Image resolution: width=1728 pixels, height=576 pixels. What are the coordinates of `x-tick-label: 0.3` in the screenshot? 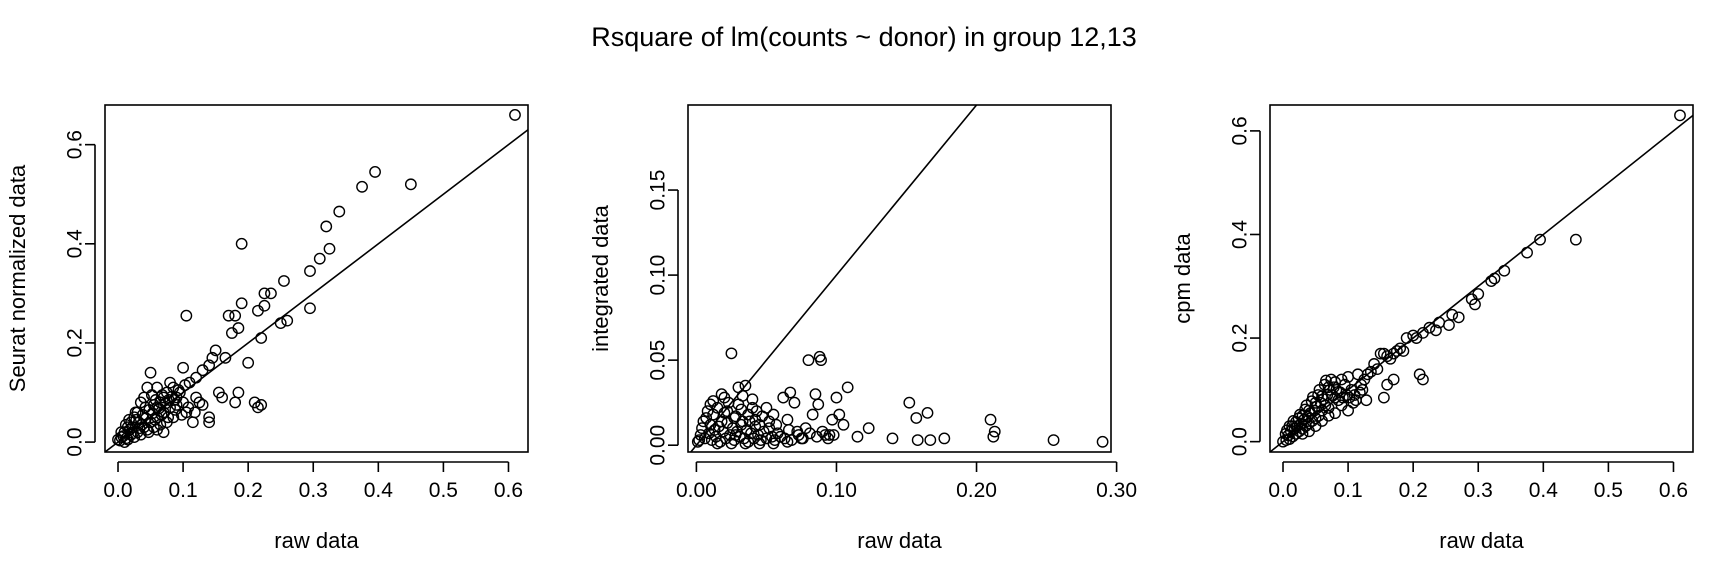 It's located at (1478, 490).